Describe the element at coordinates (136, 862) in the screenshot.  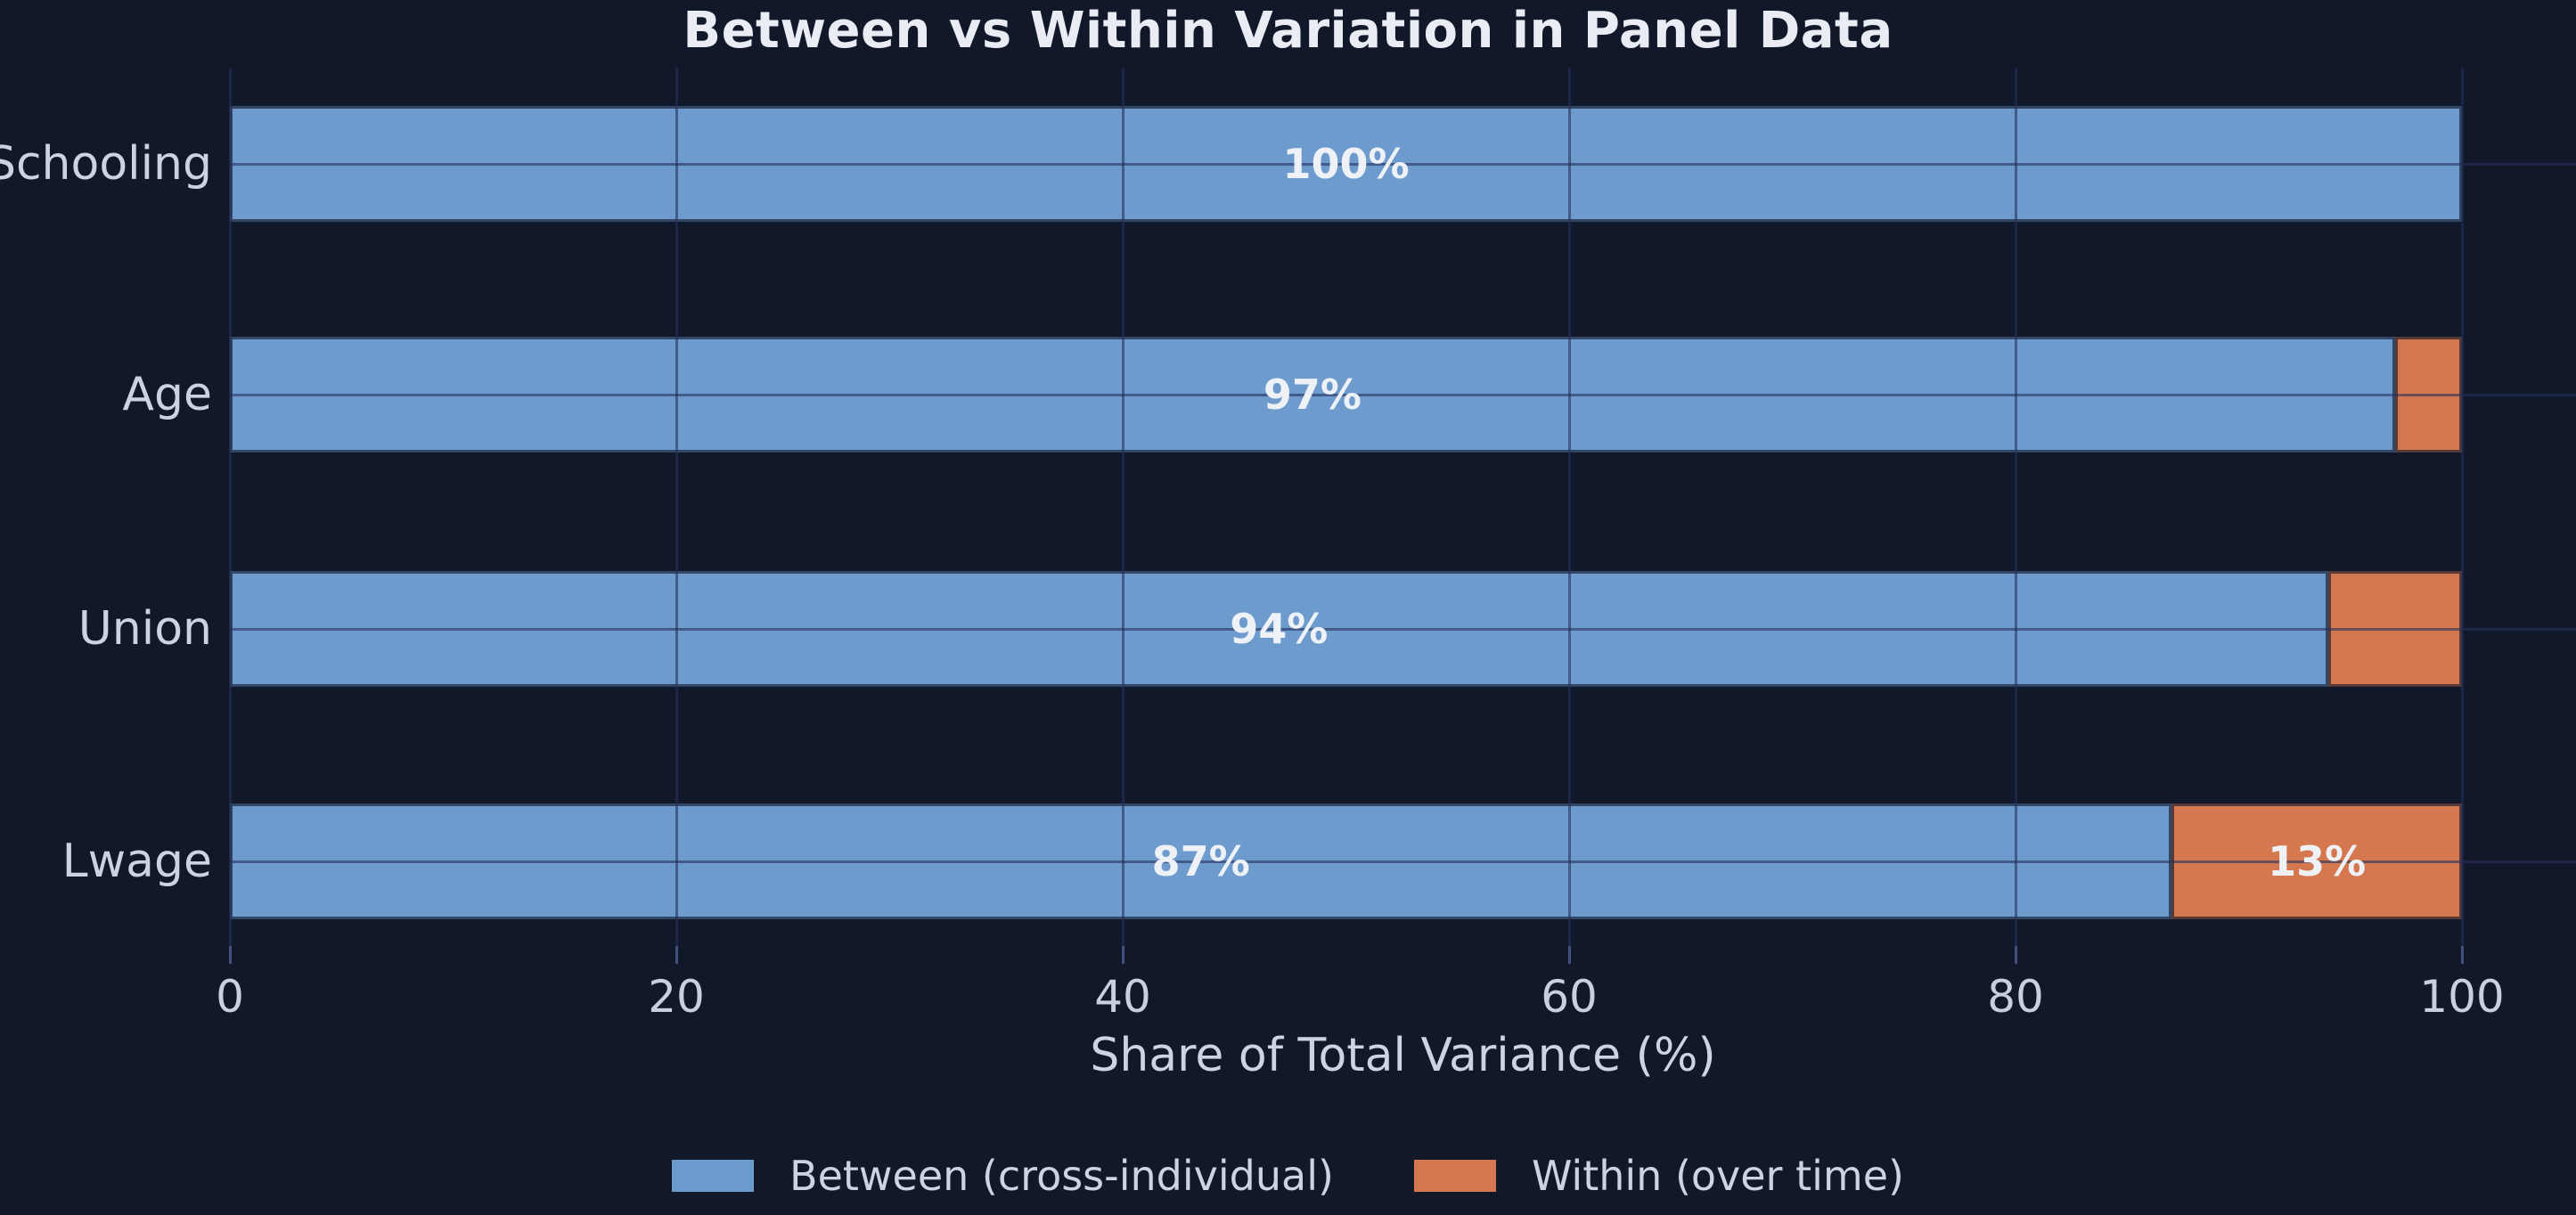
I see `y-category-label: Lwage` at that location.